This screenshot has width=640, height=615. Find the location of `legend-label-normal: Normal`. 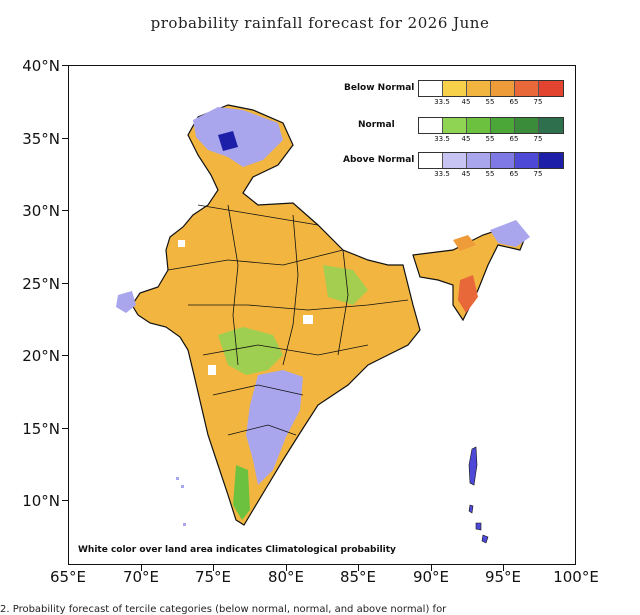

legend-label-normal: Normal is located at coordinates (376, 125).